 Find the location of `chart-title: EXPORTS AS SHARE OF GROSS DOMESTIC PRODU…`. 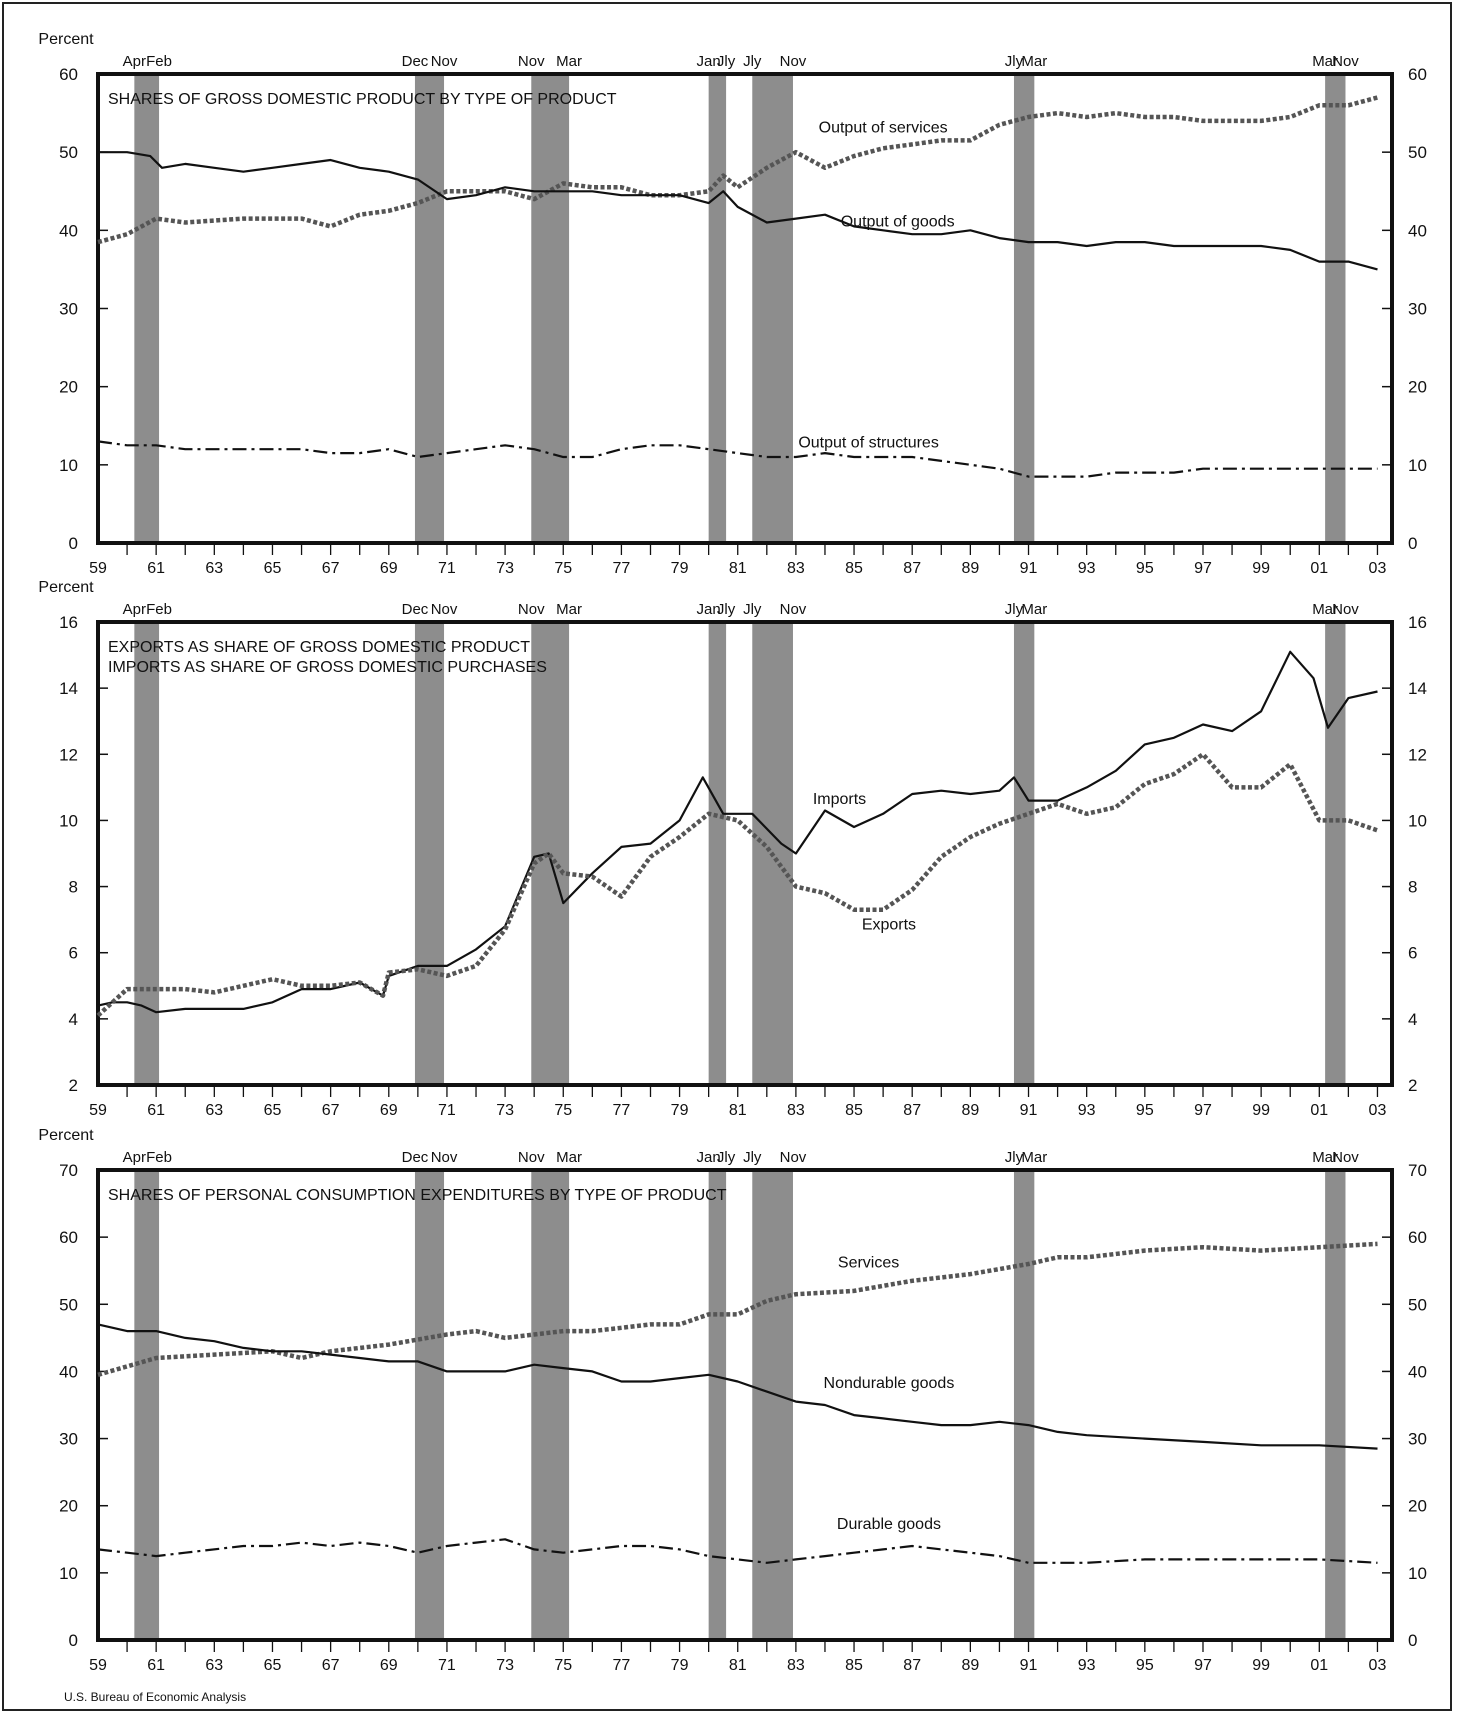

chart-title: EXPORTS AS SHARE OF GROSS DOMESTIC PRODU… is located at coordinates (319, 647).